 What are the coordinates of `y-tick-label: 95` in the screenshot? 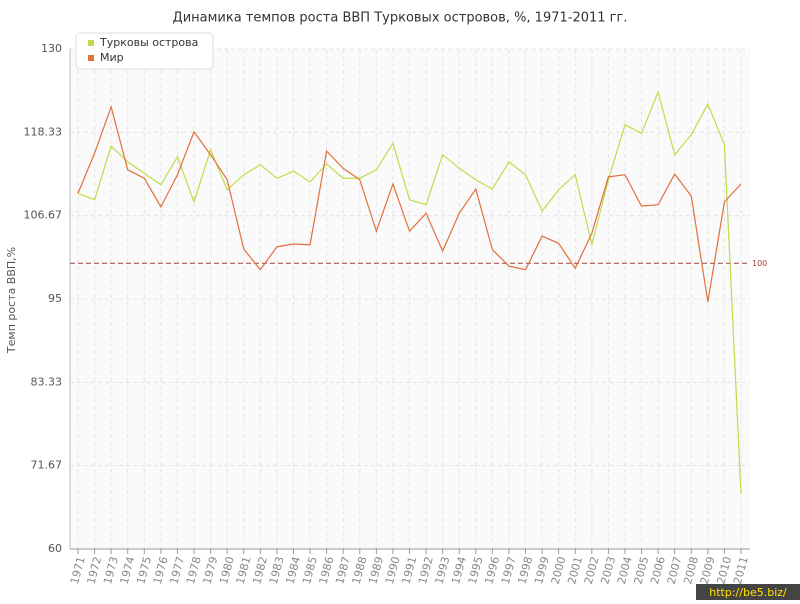 It's located at (55, 298).